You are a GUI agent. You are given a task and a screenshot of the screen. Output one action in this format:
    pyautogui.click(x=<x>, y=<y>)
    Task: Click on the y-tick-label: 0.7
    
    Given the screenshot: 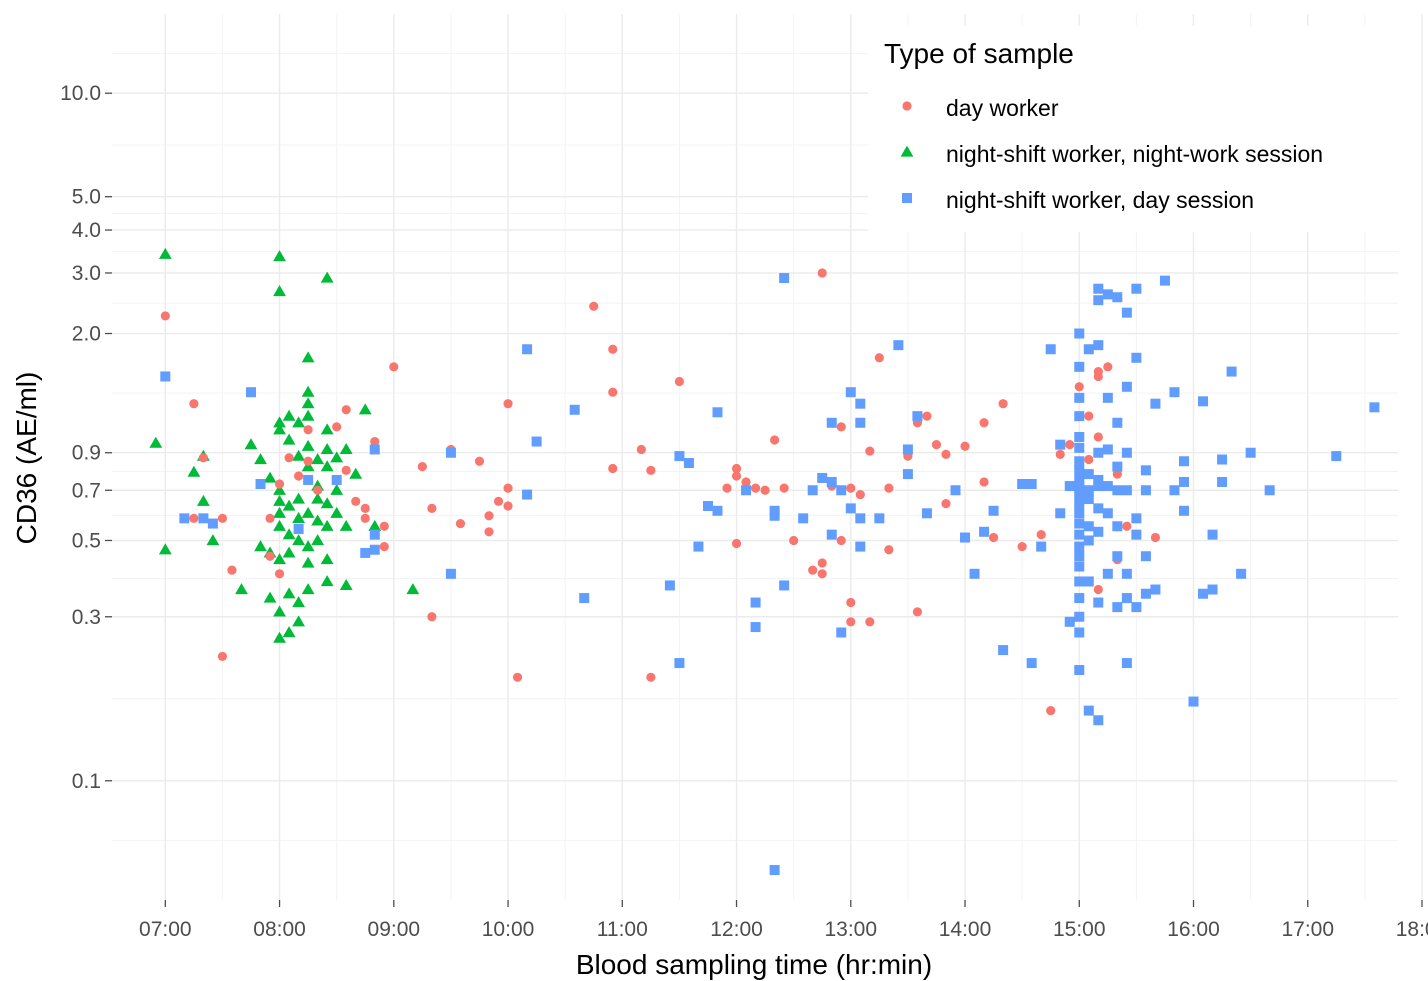 What is the action you would take?
    pyautogui.click(x=86, y=490)
    